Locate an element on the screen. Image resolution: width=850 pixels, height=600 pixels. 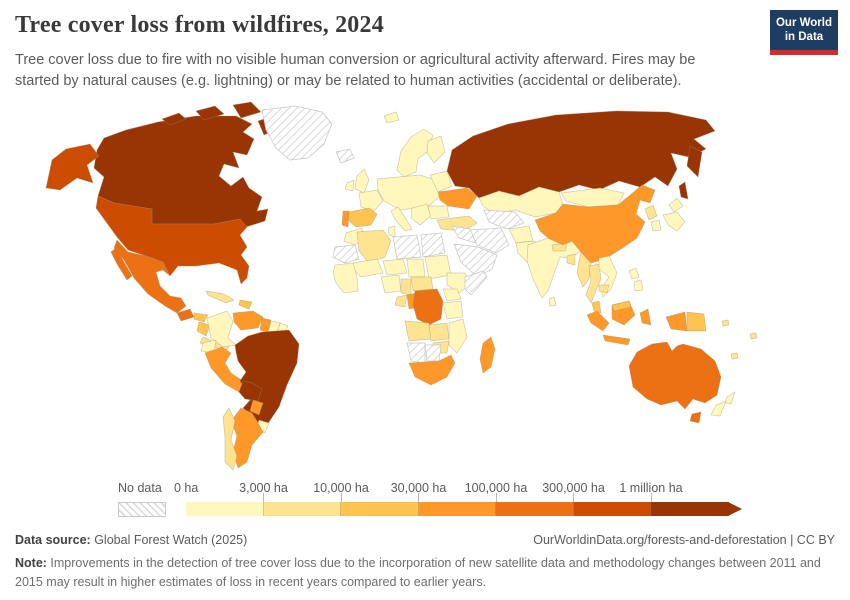
country-namibia is located at coordinates (416, 353).